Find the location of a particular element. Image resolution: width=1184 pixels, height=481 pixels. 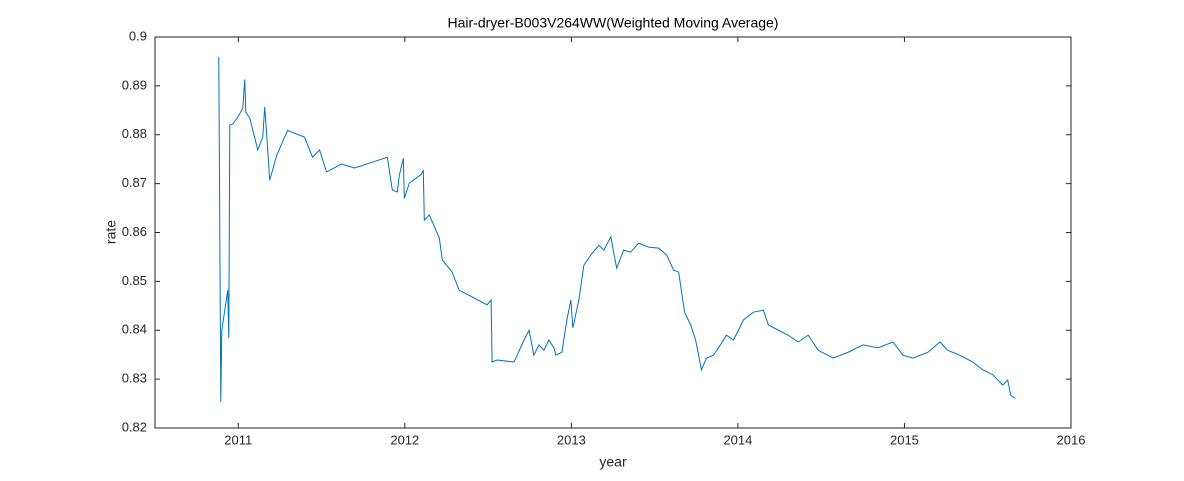

x-tick-label: 2016 is located at coordinates (1071, 439).